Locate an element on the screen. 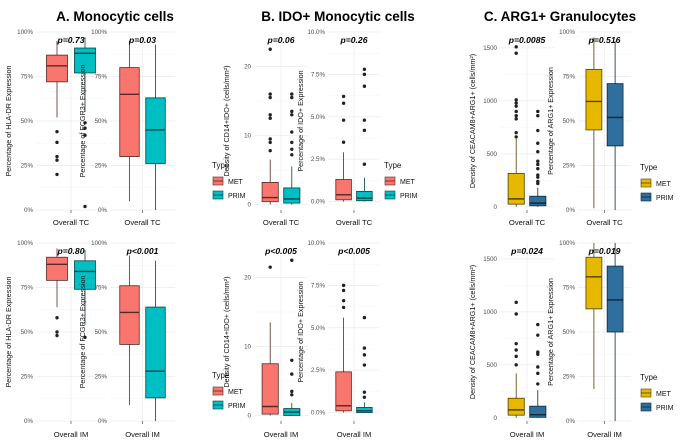  y-tick-label: 20 is located at coordinates (247, 277).